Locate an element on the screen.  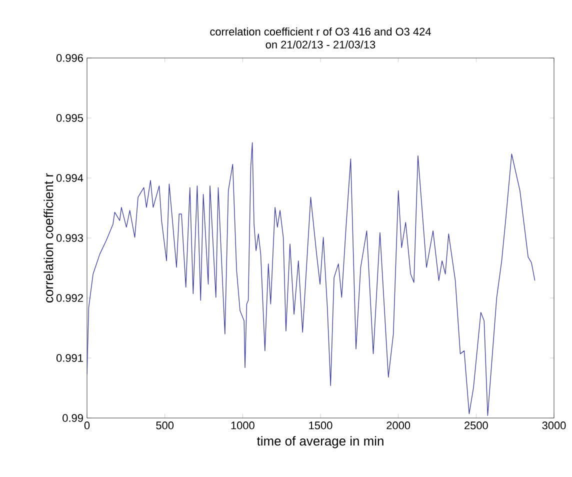
y-tick-label: 0.99 is located at coordinates (72, 418).